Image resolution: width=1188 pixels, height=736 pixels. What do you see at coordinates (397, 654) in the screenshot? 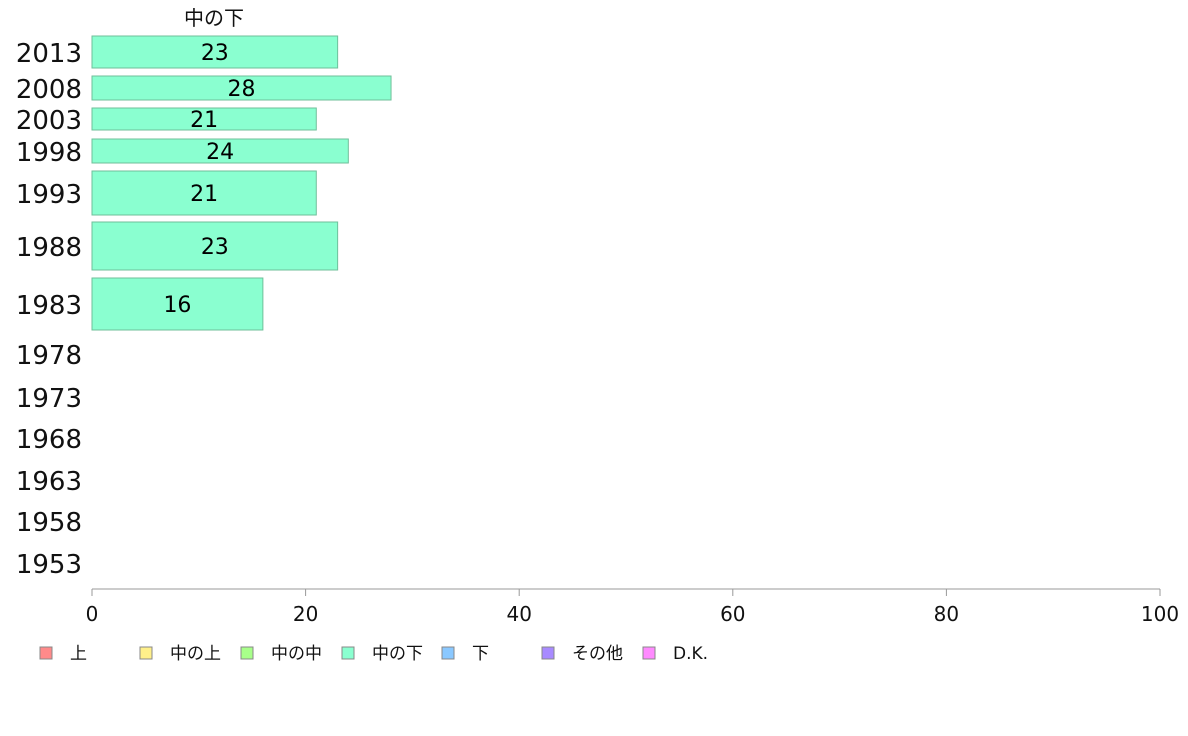
I see `legend-label-3: 中の下` at bounding box center [397, 654].